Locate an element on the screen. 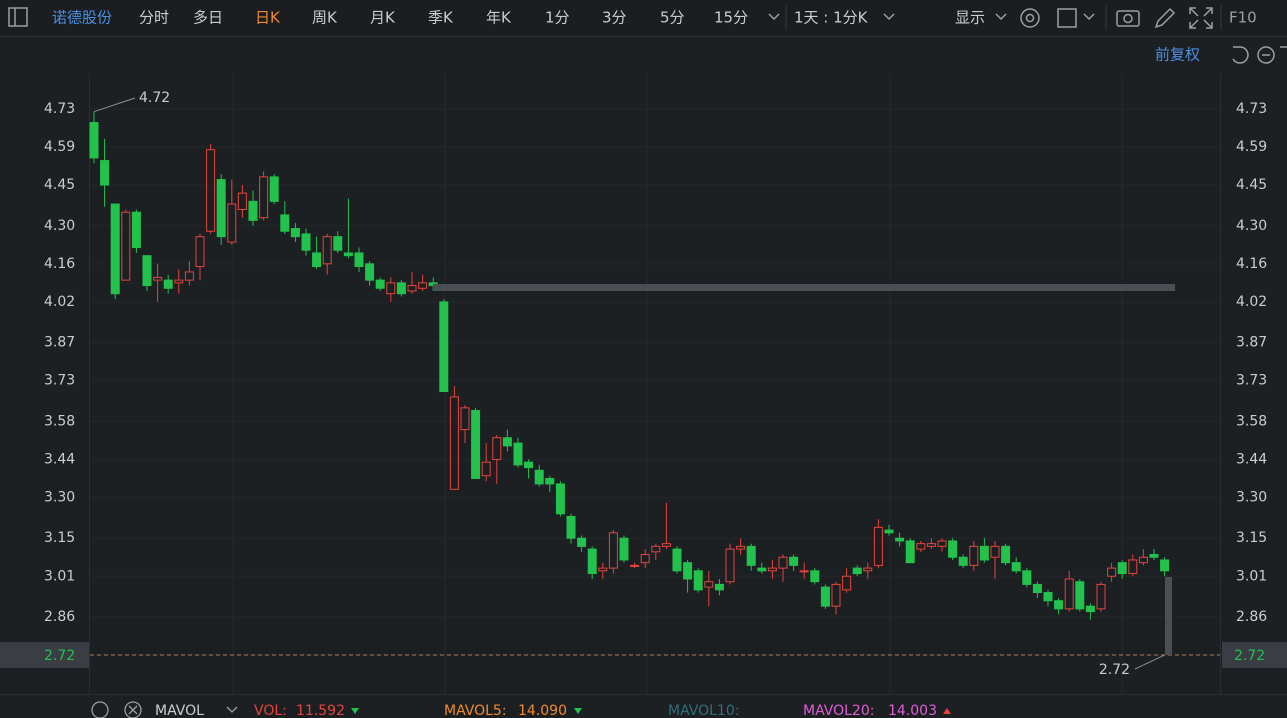 The image size is (1287, 718). y-tick-label: 4.16 is located at coordinates (59, 264).